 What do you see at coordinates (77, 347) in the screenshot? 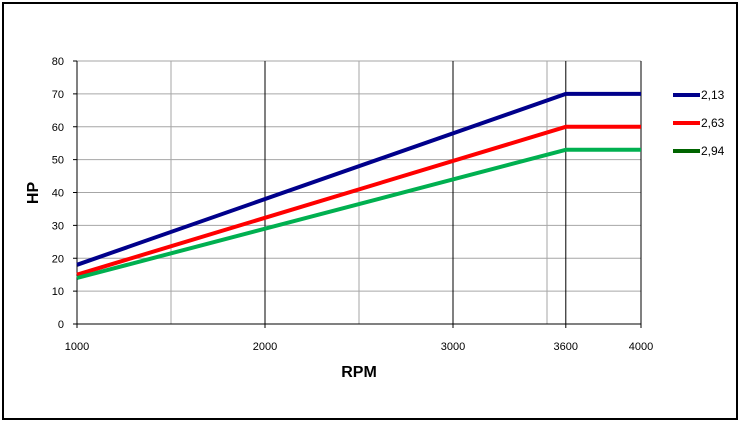
I see `x-tick-label: 1000` at bounding box center [77, 347].